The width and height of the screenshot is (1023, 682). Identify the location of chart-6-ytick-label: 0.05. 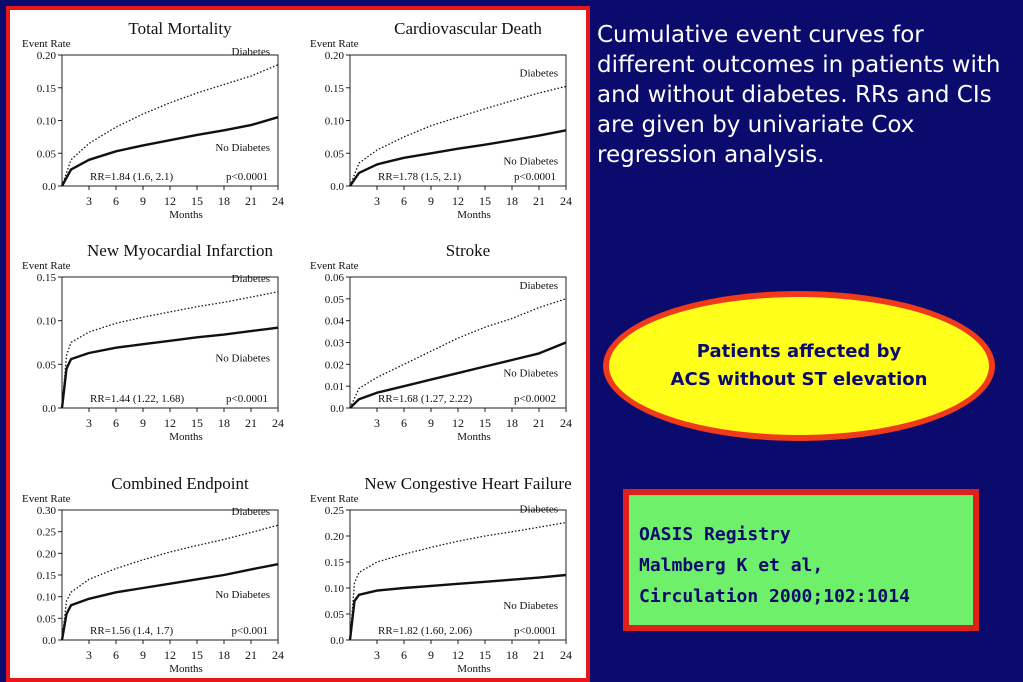
(335, 615).